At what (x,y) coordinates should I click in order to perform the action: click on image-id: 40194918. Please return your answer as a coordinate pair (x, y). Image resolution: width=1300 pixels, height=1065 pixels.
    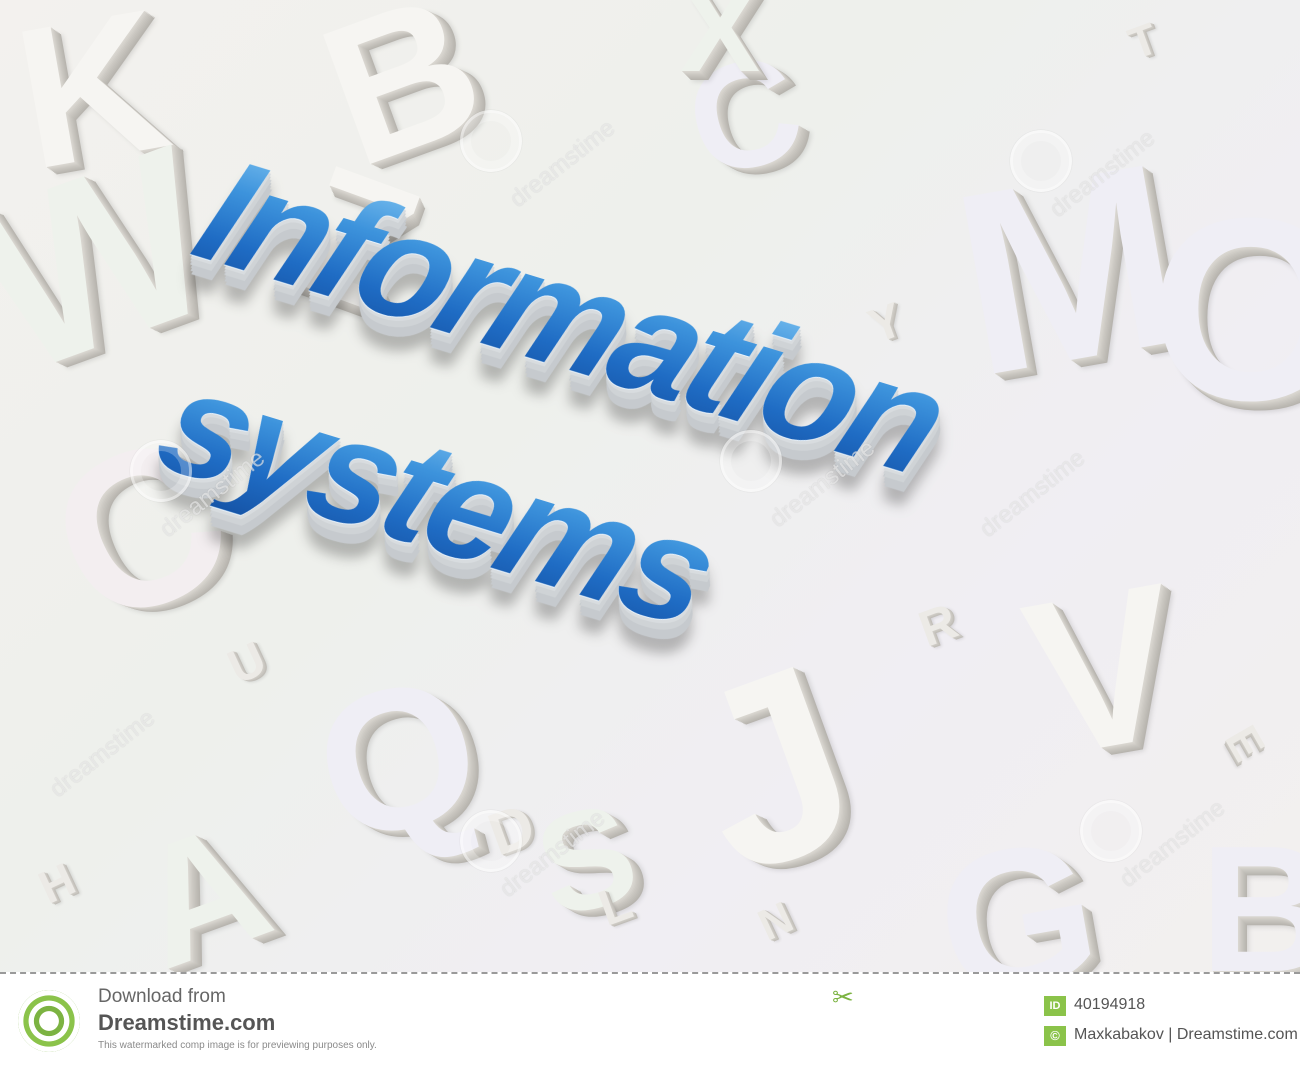
    Looking at the image, I should click on (1110, 1004).